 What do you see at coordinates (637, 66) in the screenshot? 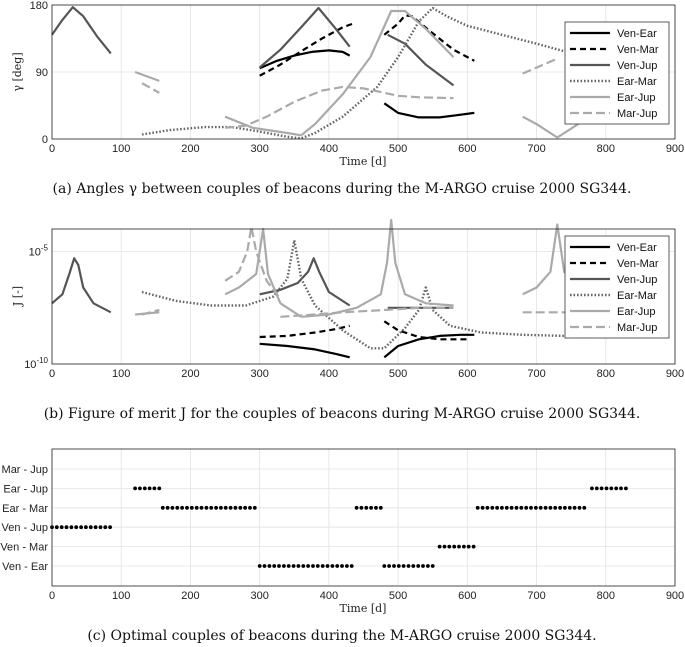
I see `legend-label: Ven-Jup` at bounding box center [637, 66].